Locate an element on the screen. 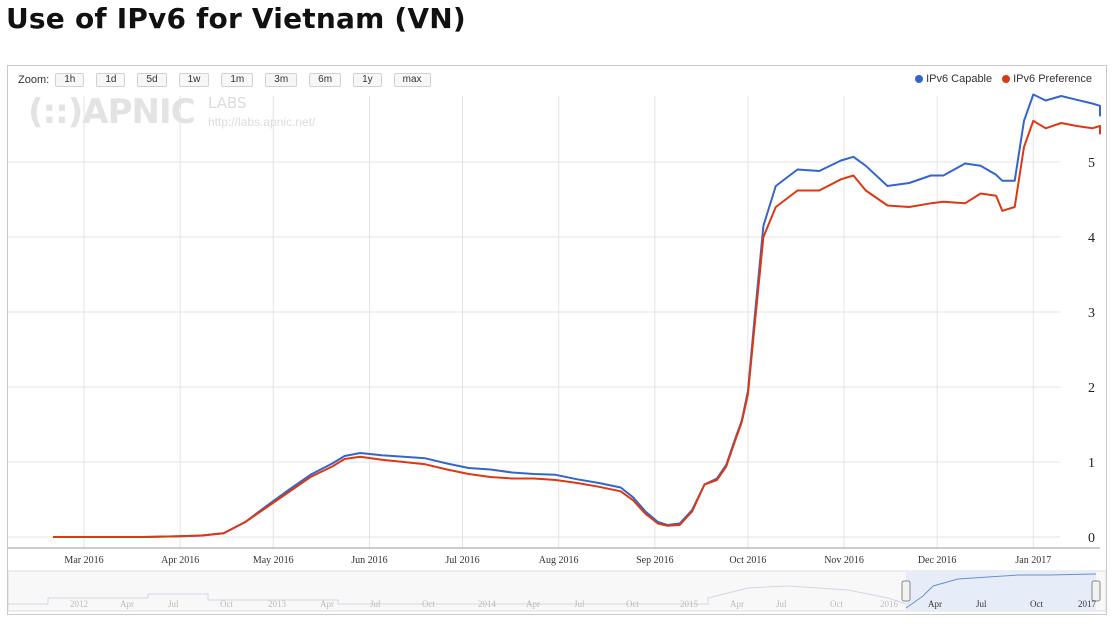 Image resolution: width=1118 pixels, height=628 pixels. zoom-1d-button: 1d is located at coordinates (111, 80).